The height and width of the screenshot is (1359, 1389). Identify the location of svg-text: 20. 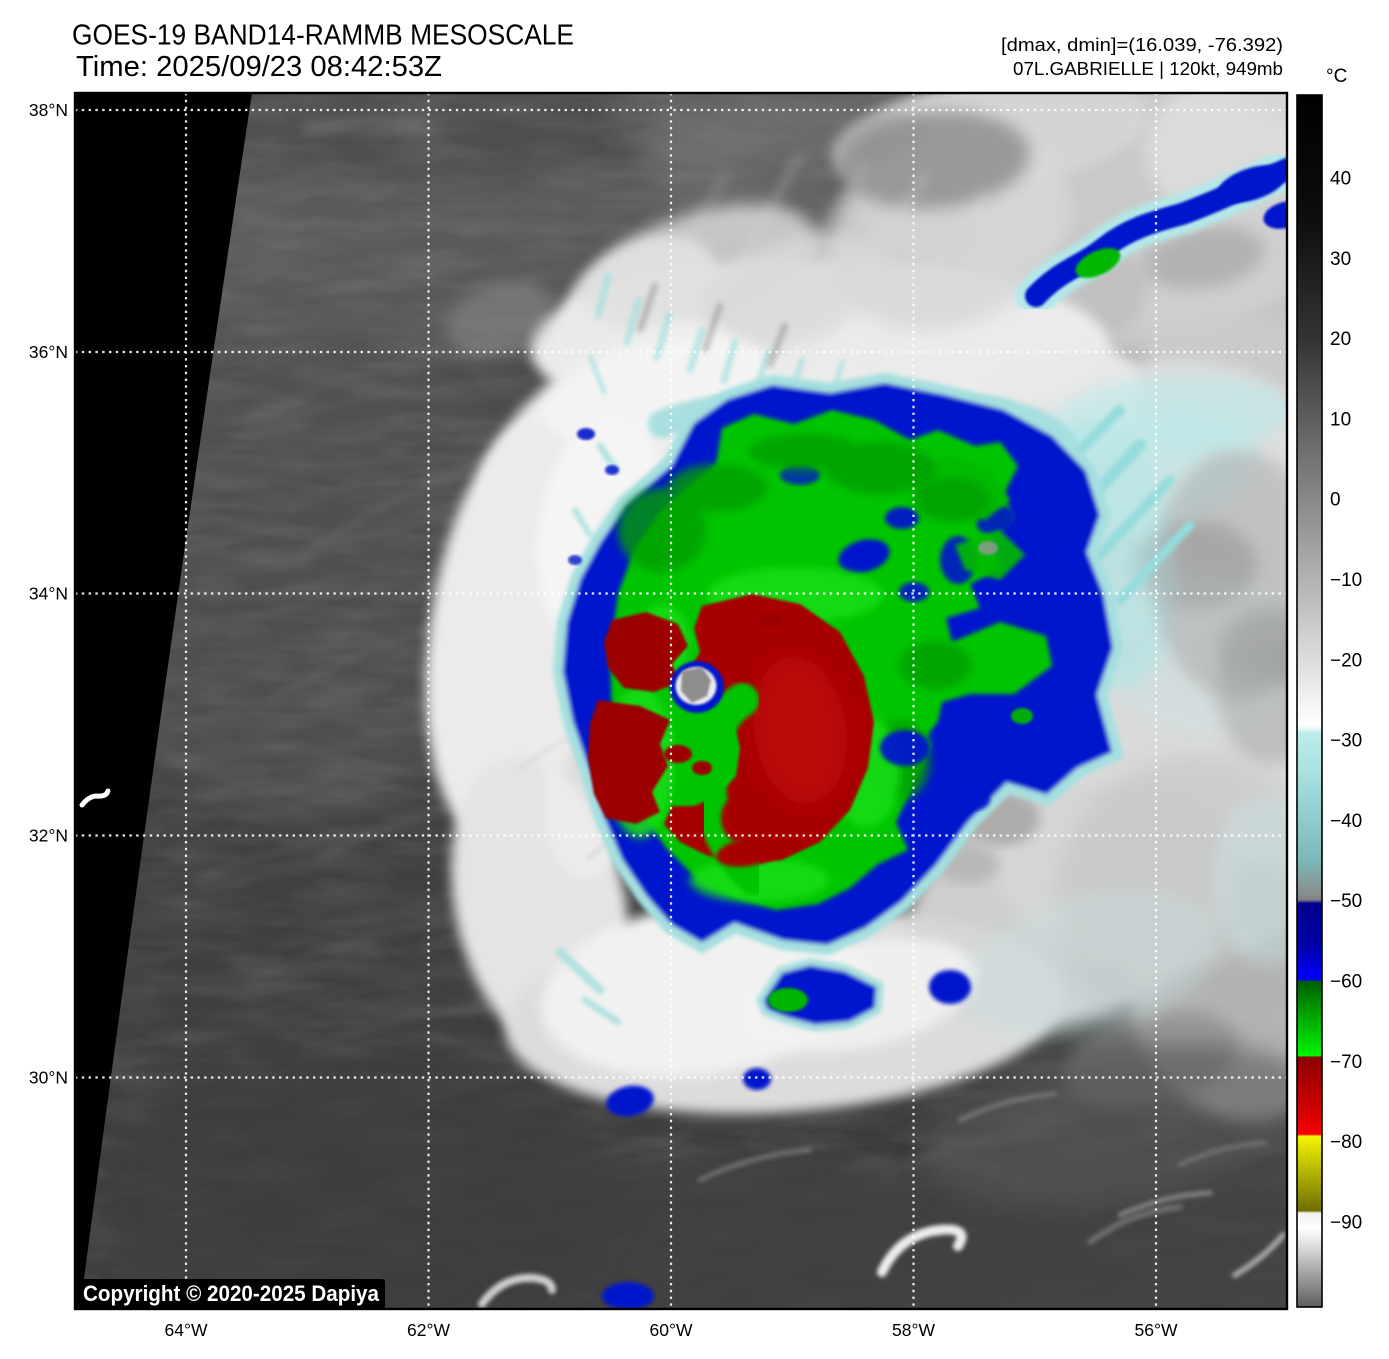
(1340, 339).